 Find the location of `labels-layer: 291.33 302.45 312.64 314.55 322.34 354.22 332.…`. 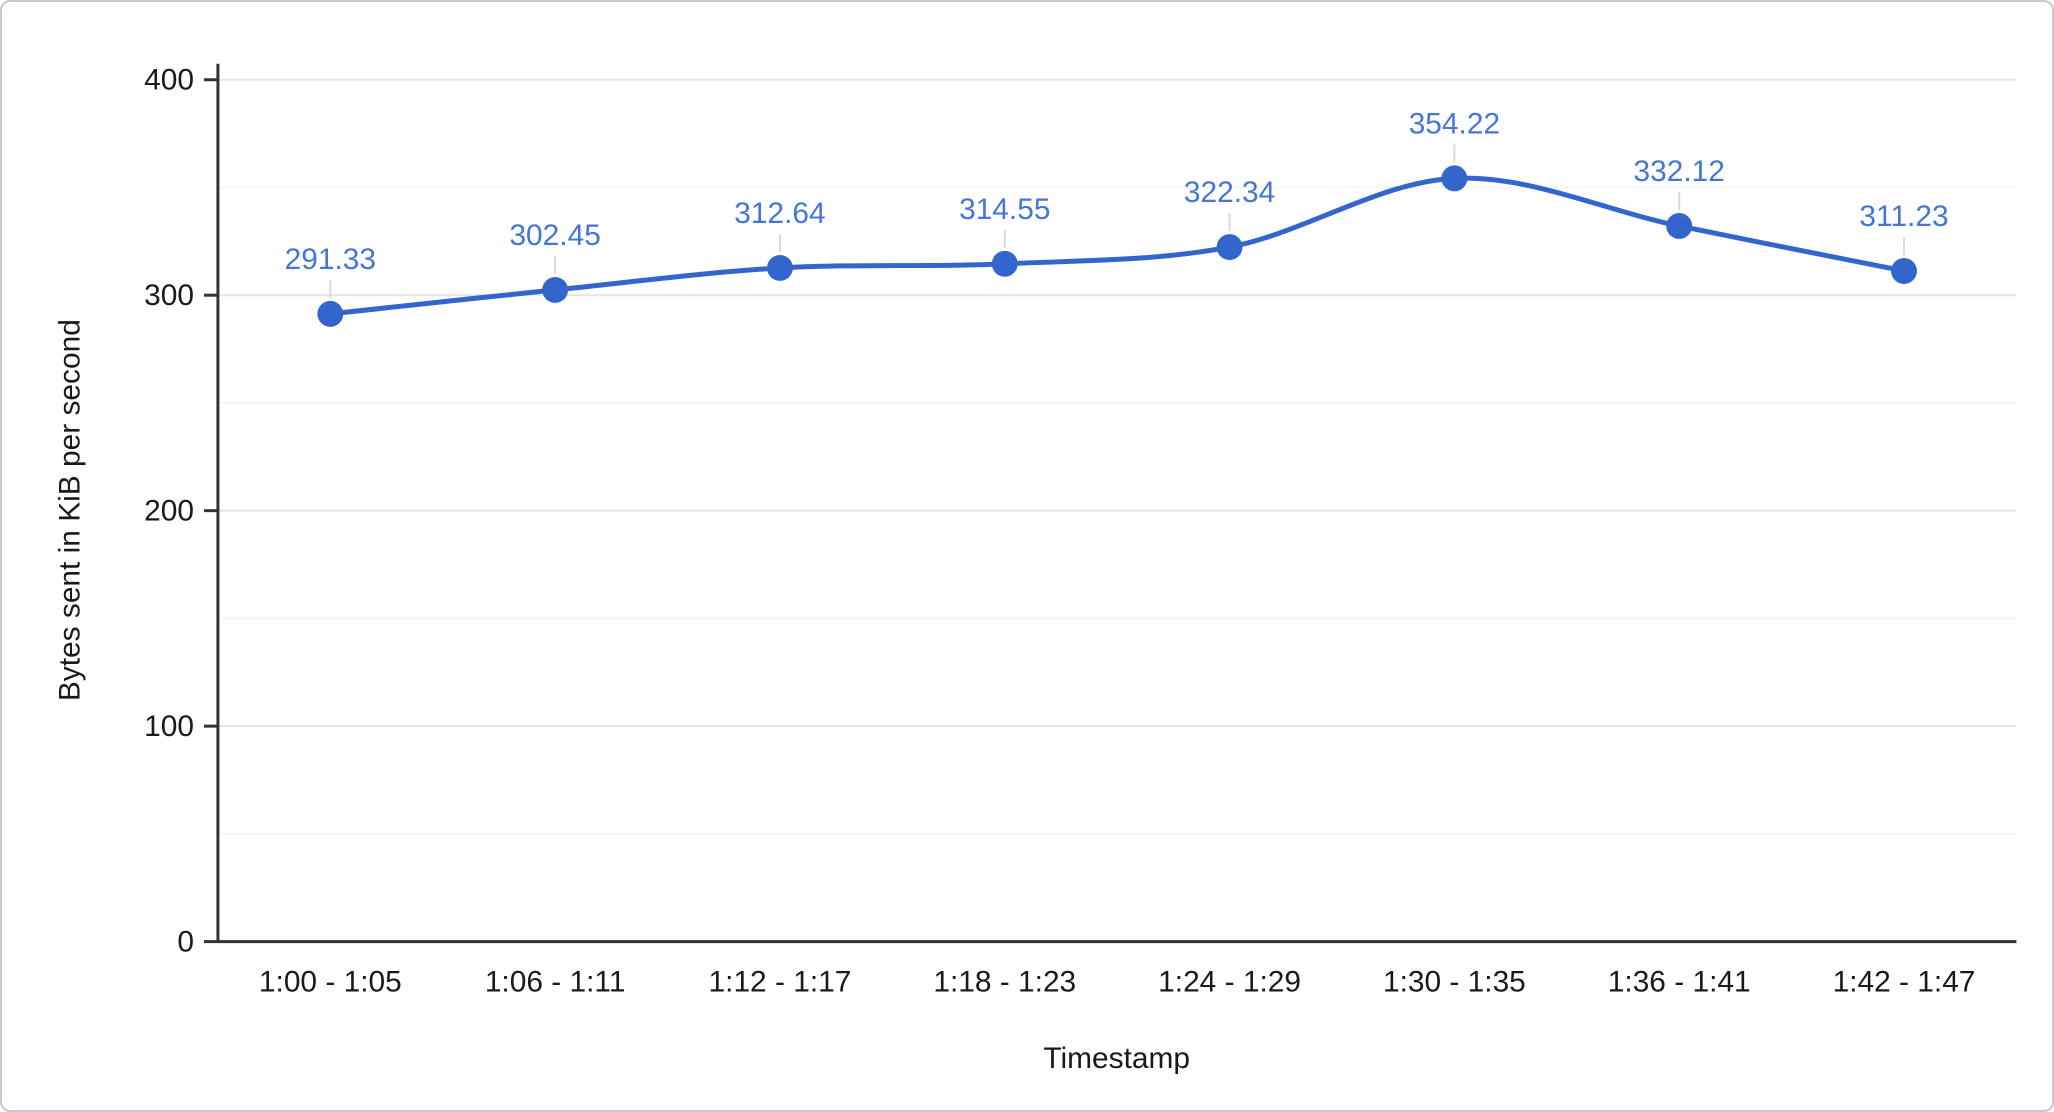

labels-layer: 291.33 302.45 312.64 314.55 322.34 354.22 332.… is located at coordinates (1117, 203).